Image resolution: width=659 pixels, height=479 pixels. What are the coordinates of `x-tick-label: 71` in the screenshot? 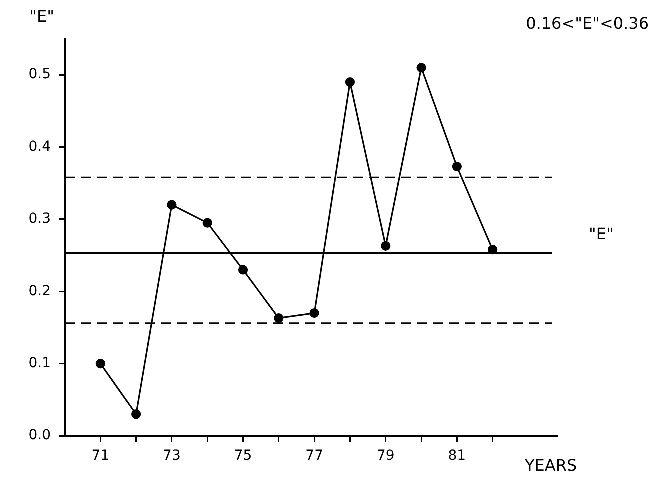 It's located at (101, 456).